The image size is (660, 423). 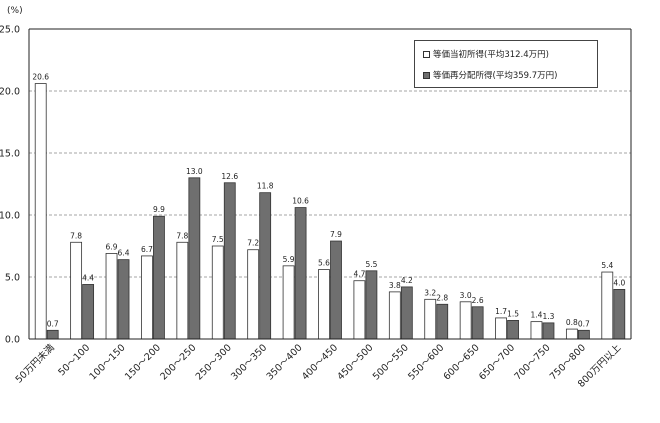 What do you see at coordinates (359, 274) in the screenshot?
I see `data-label: 4.7` at bounding box center [359, 274].